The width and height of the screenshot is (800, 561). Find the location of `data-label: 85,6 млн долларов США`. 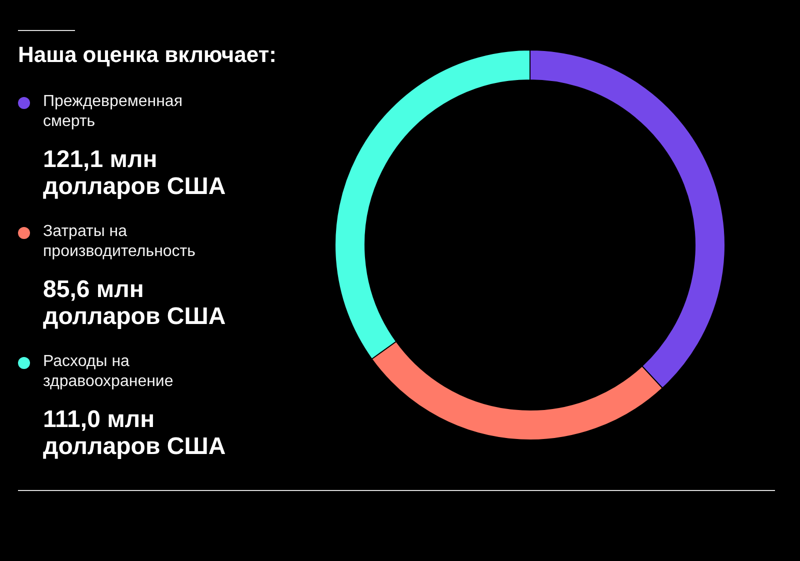

data-label: 85,6 млн долларов США is located at coordinates (135, 303).